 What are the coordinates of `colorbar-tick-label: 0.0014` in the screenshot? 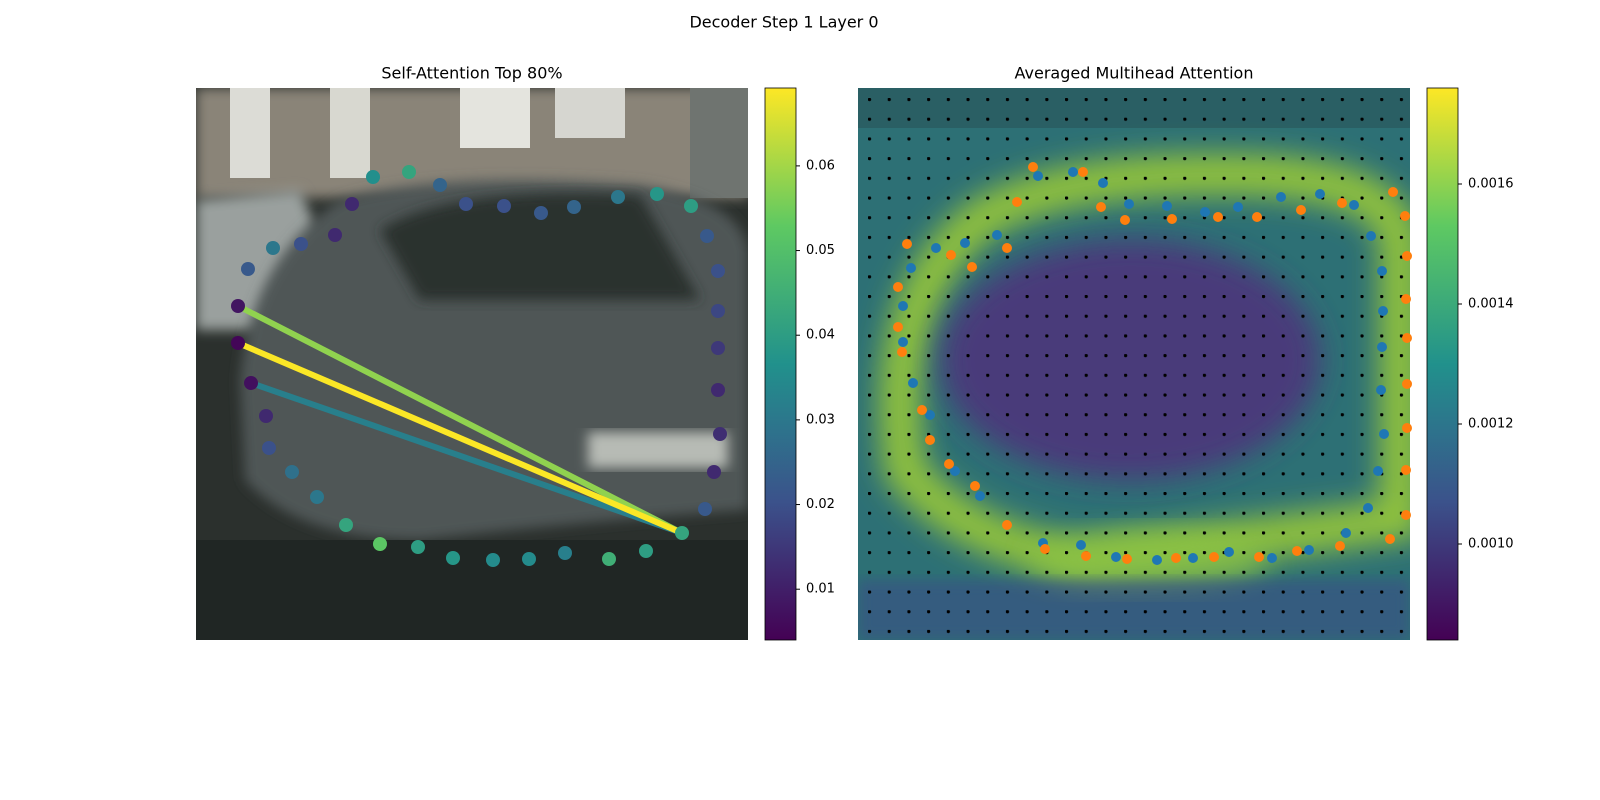 It's located at (1491, 304).